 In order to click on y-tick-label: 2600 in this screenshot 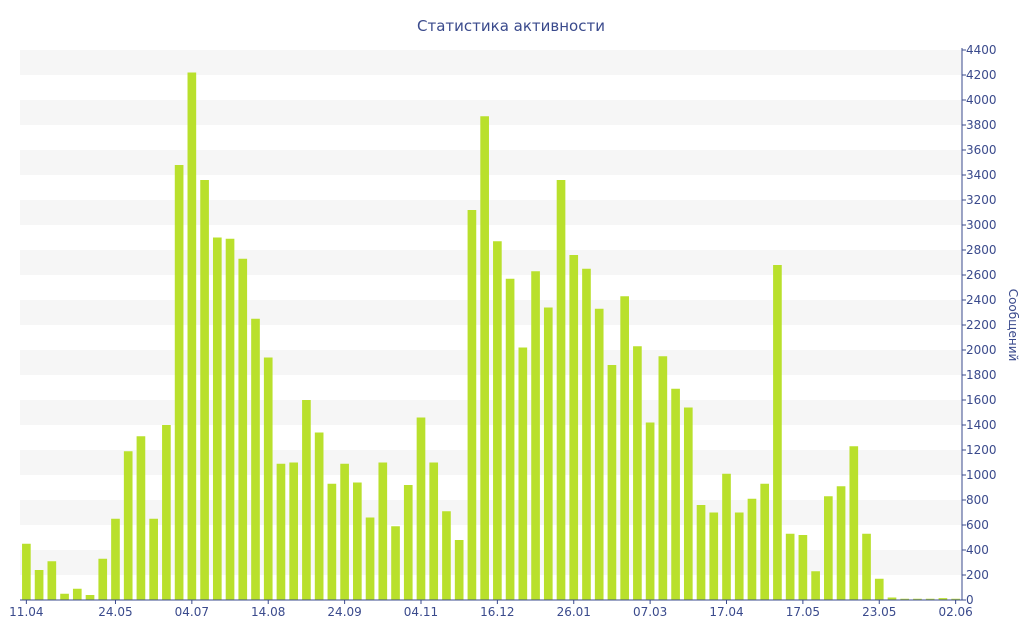, I will do `click(981, 275)`.